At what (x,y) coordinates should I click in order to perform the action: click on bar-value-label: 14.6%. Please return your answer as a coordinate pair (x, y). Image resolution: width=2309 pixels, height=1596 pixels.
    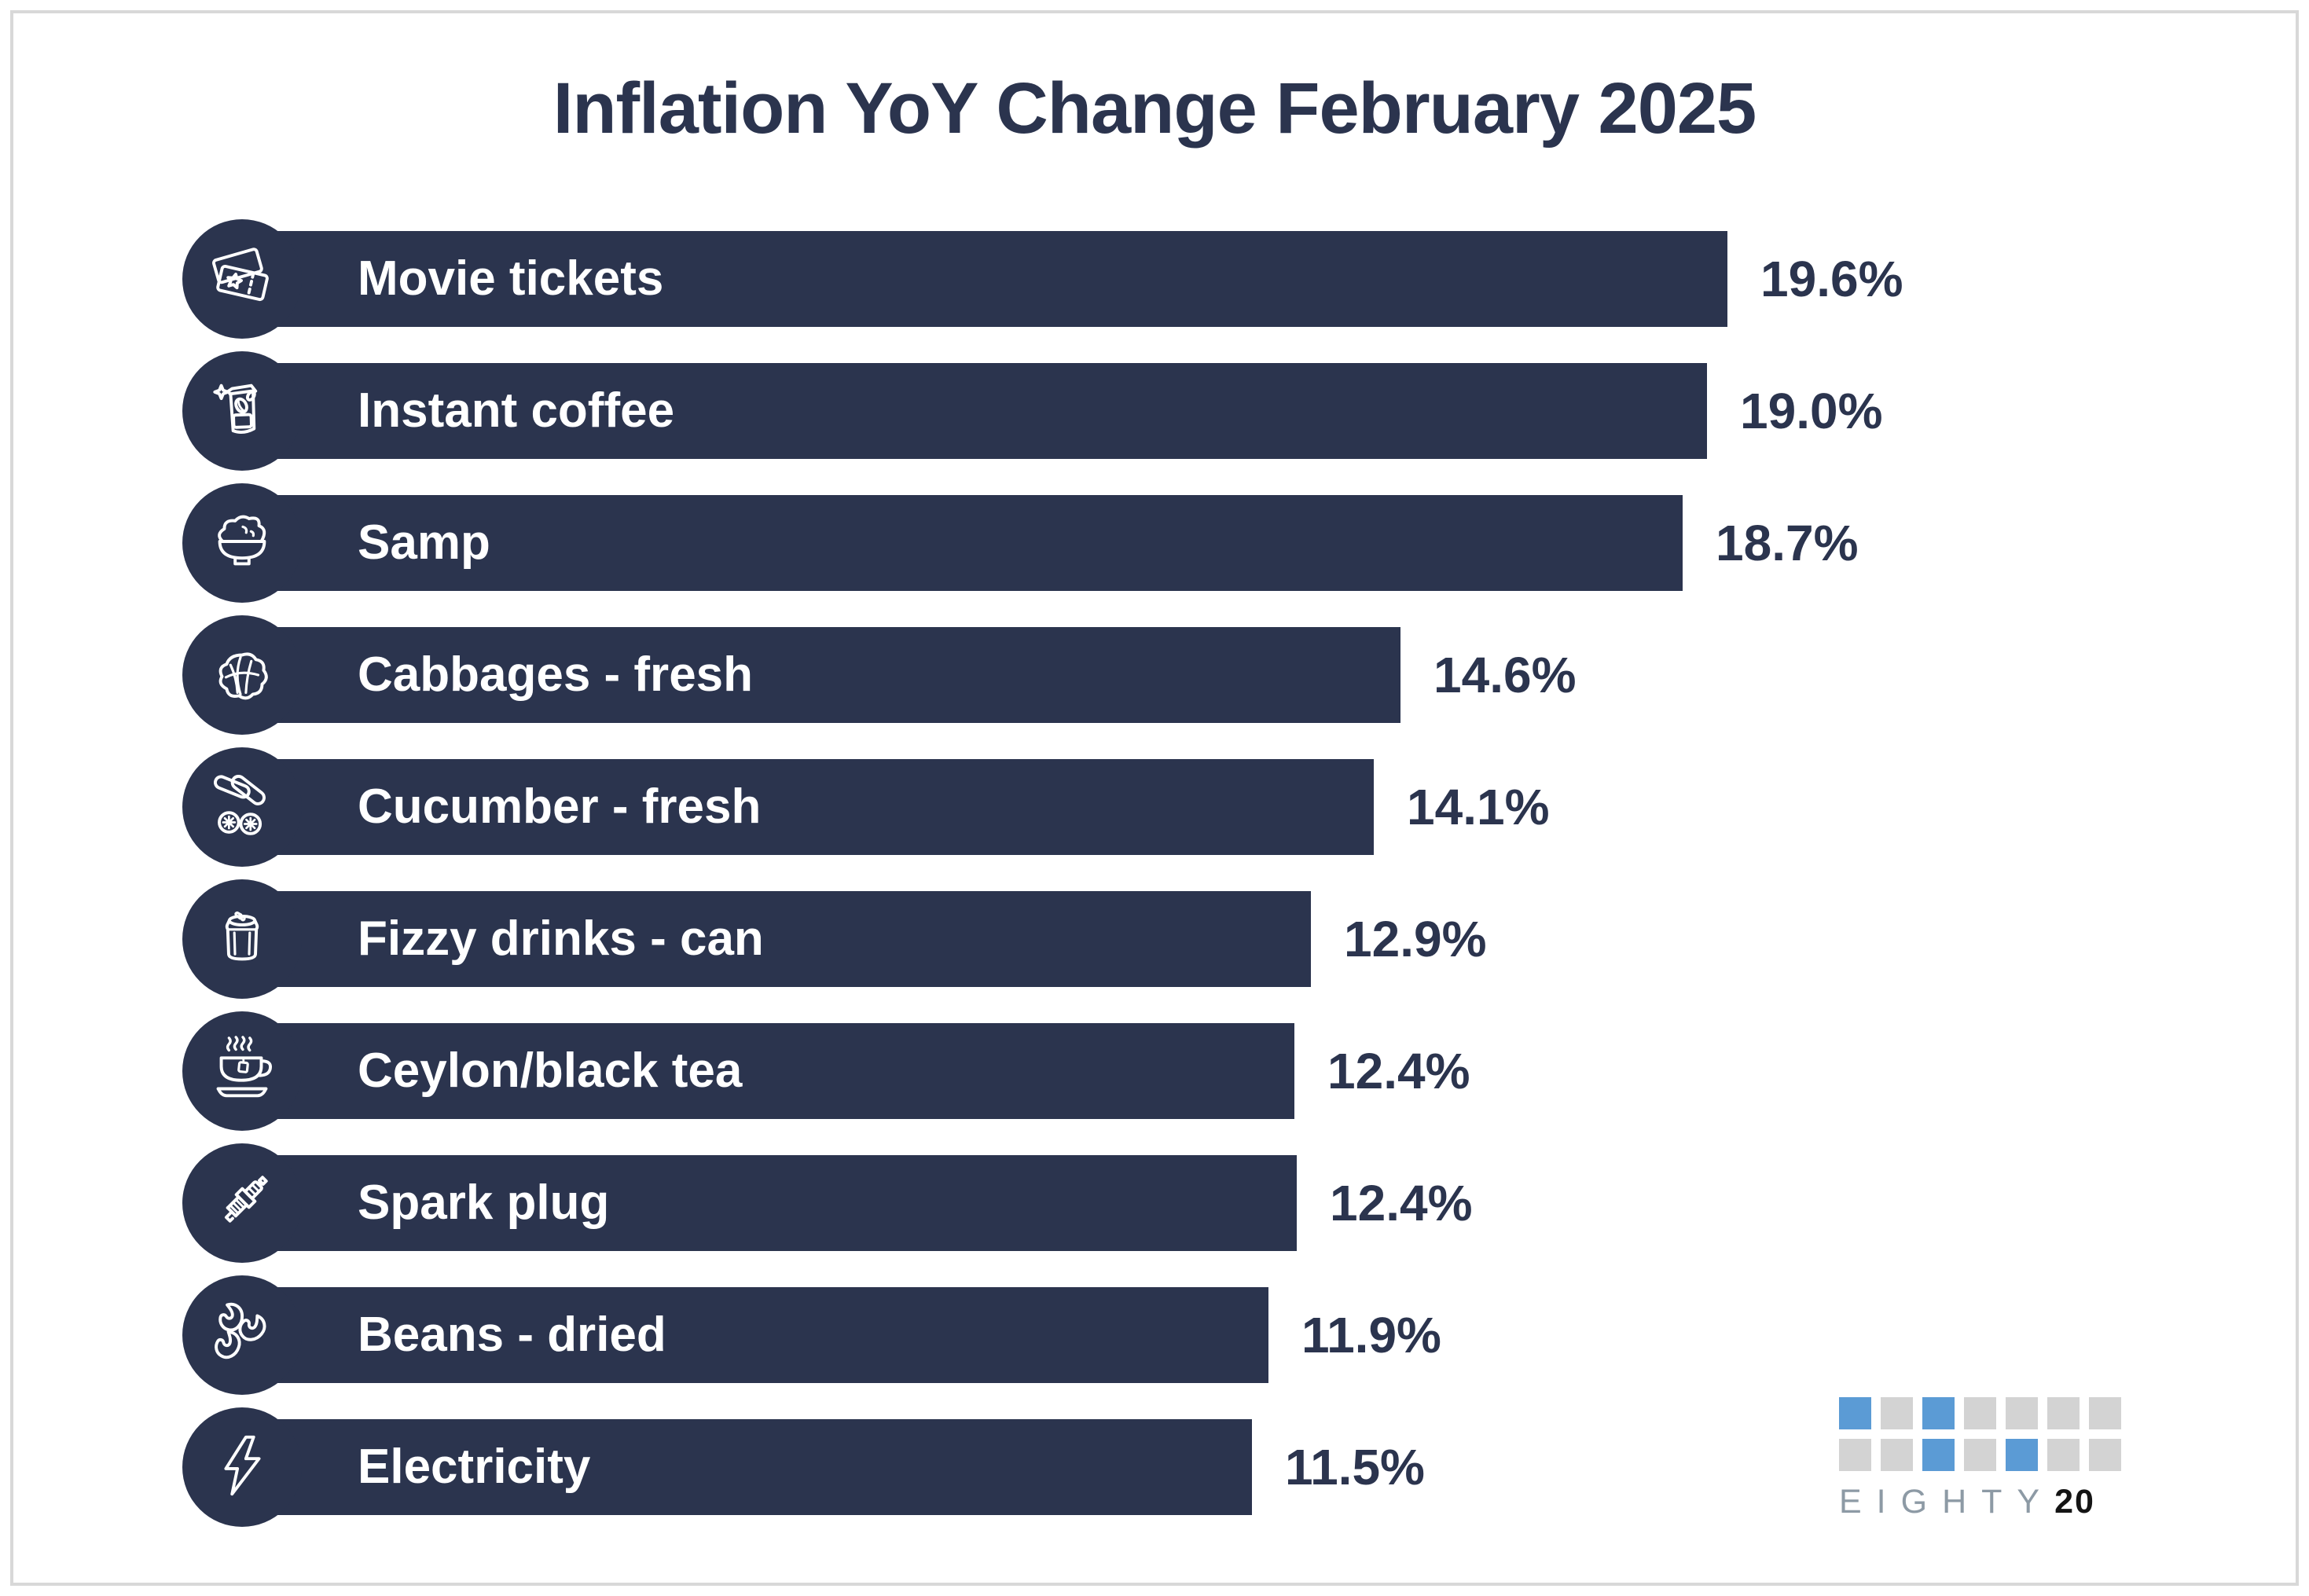
    Looking at the image, I should click on (1505, 675).